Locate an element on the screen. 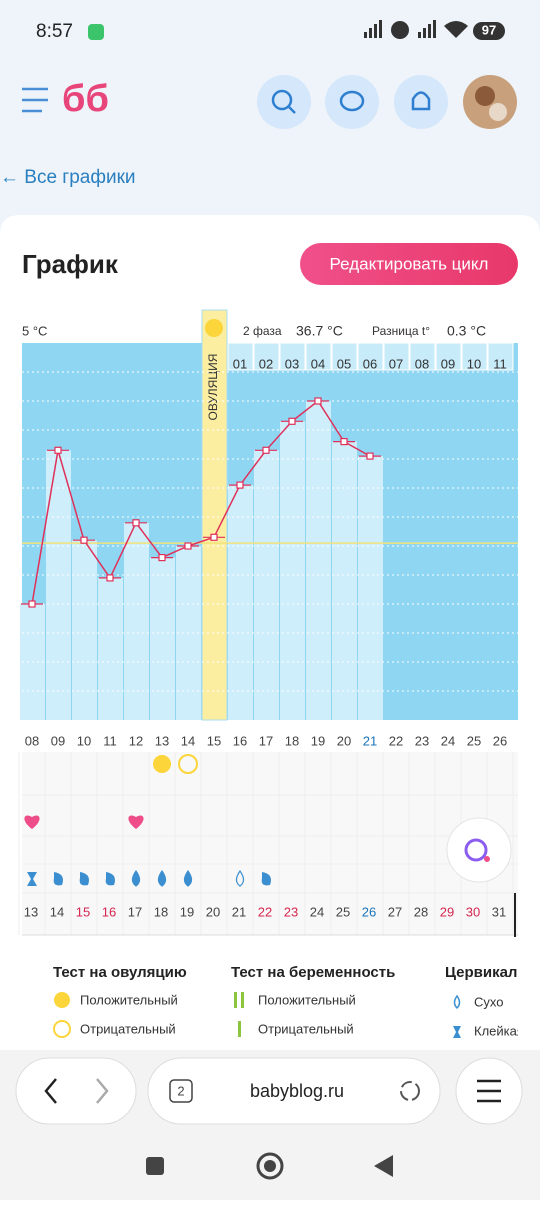  x-tick-label: 19 is located at coordinates (318, 740).